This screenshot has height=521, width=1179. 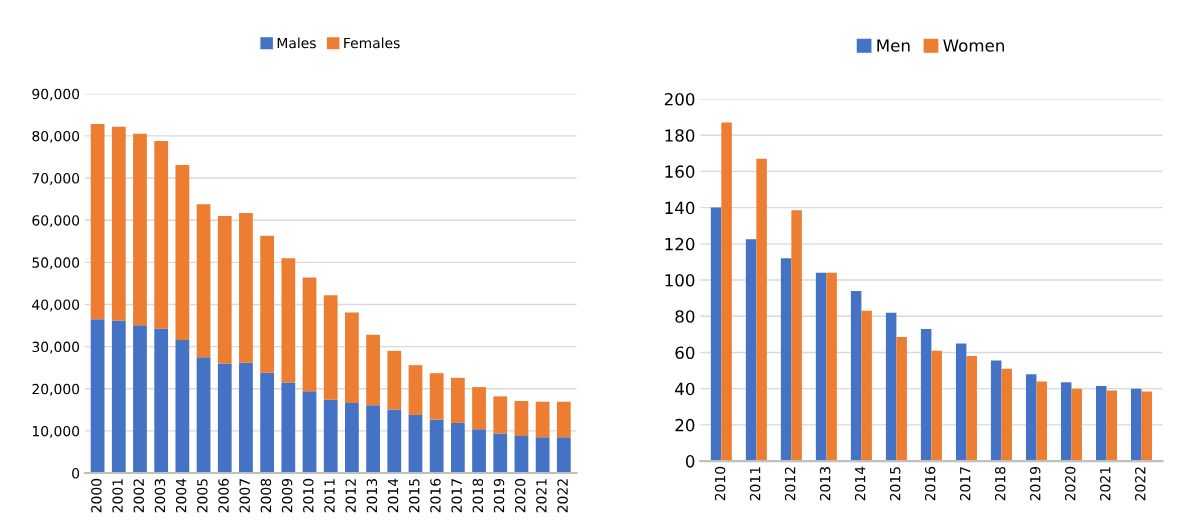 I want to click on legend-label: Men, so click(x=893, y=45).